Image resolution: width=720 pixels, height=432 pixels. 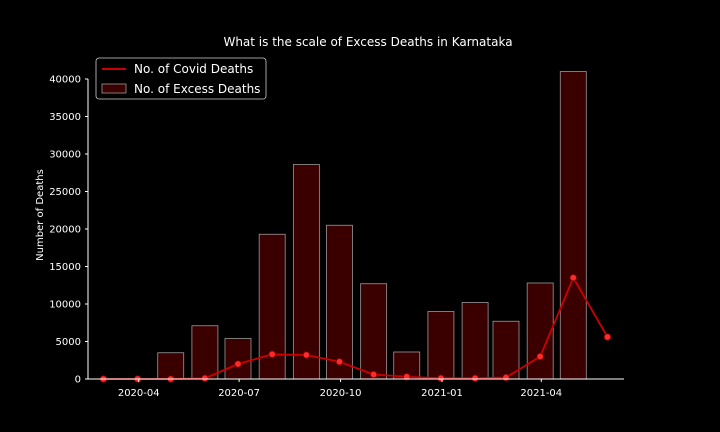 I want to click on y-tick-label: 20000, so click(x=65, y=230).